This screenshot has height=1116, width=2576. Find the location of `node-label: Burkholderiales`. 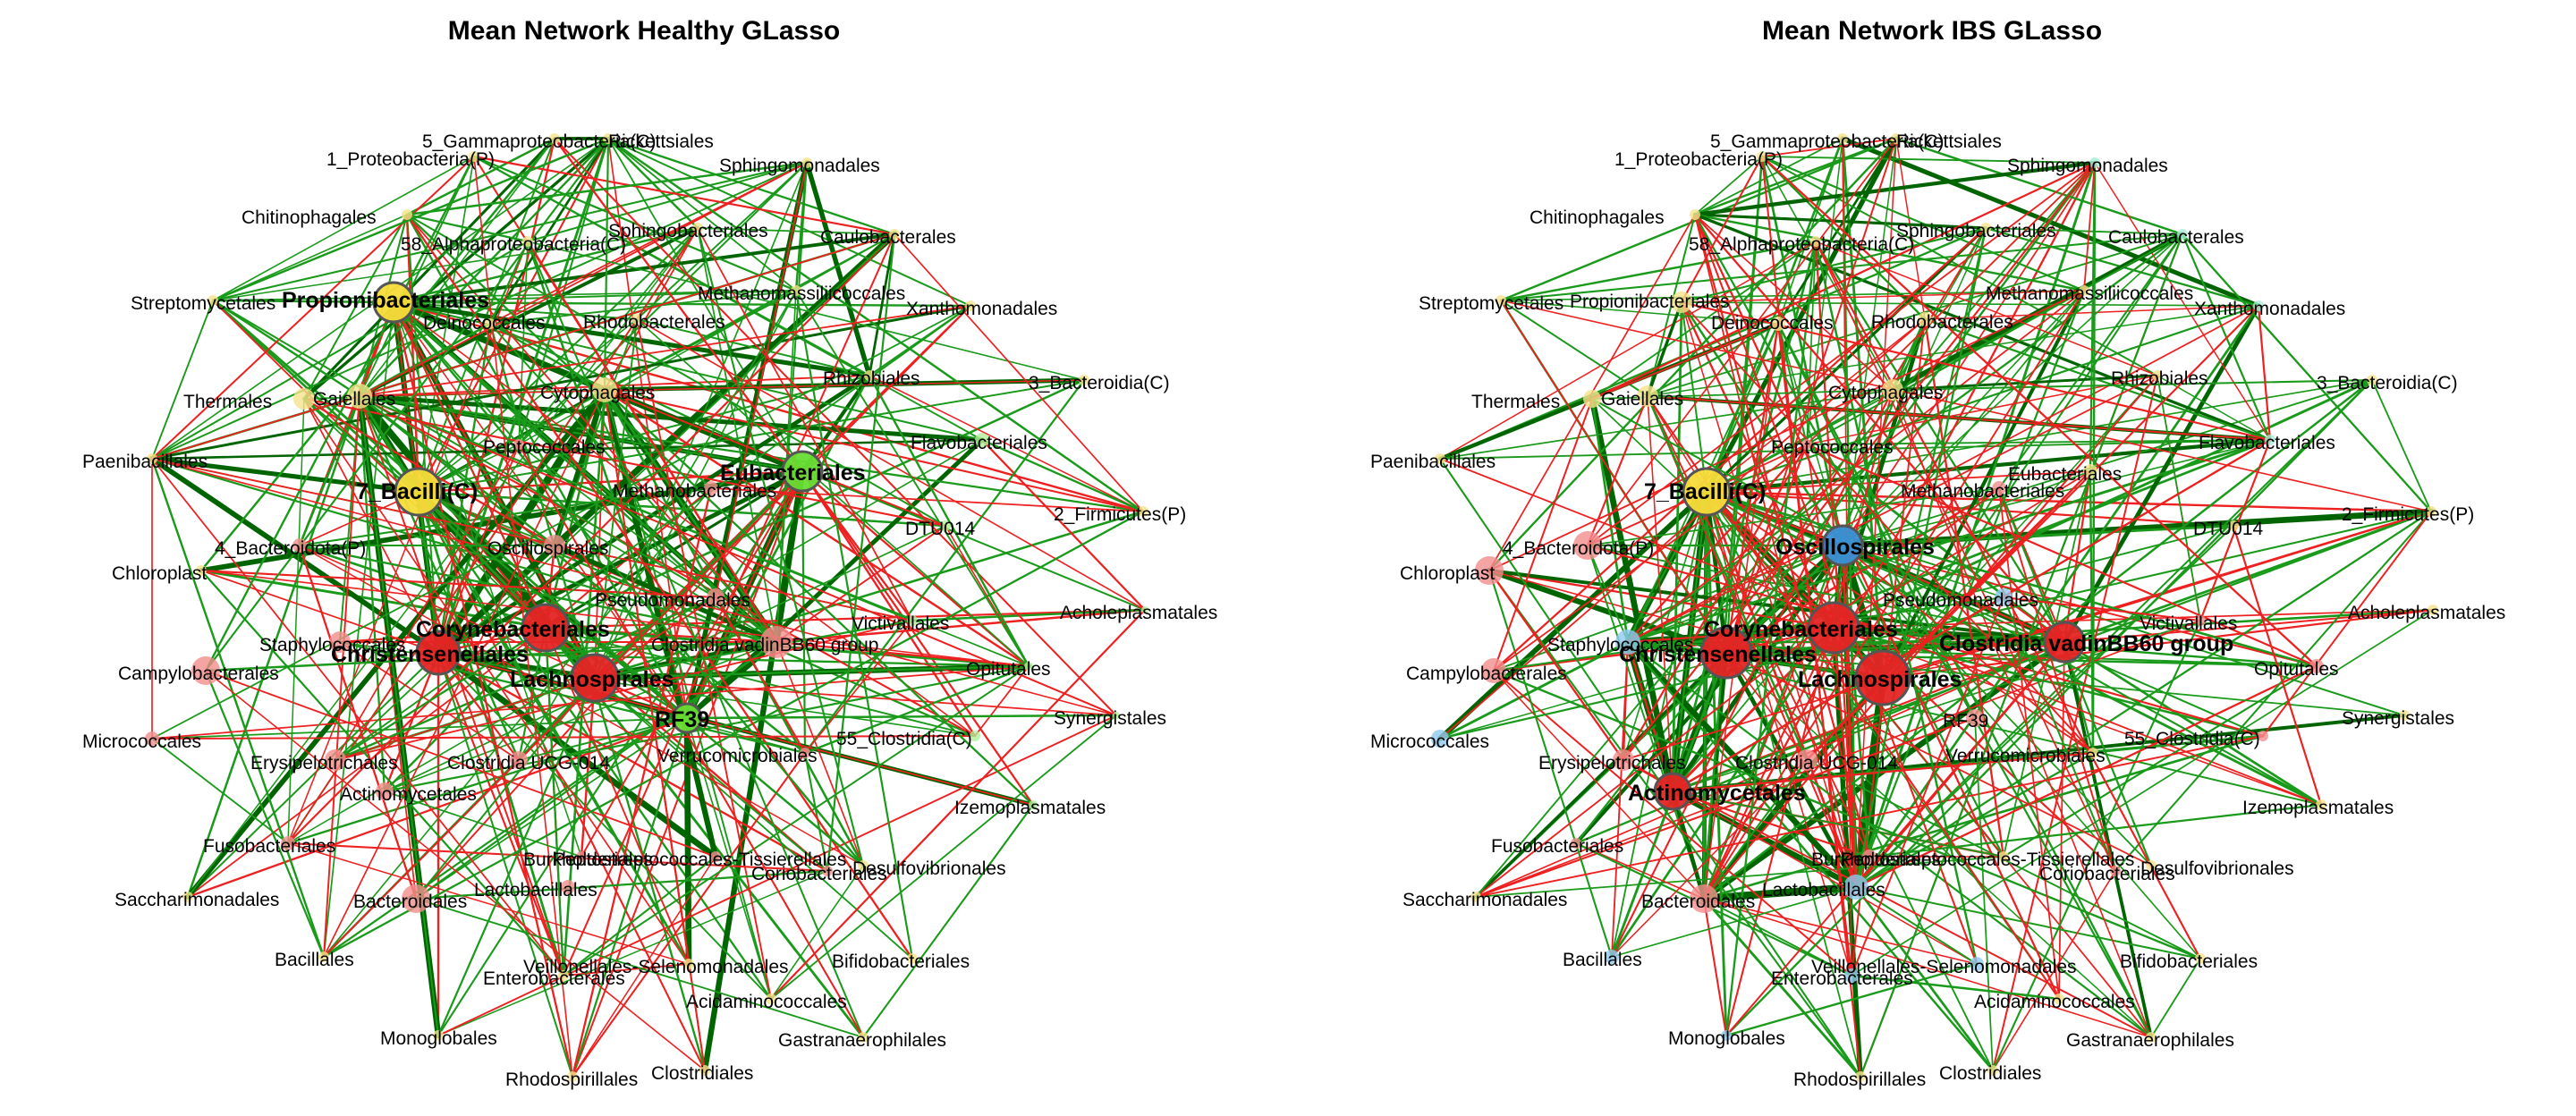

node-label: Burkholderiales is located at coordinates (1876, 860).